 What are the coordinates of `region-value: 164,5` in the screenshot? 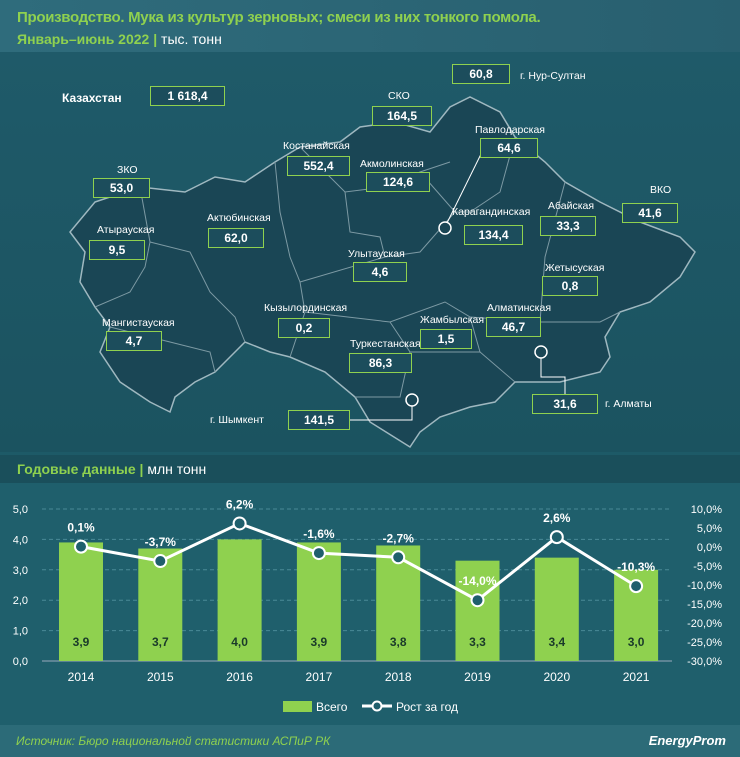 It's located at (402, 116).